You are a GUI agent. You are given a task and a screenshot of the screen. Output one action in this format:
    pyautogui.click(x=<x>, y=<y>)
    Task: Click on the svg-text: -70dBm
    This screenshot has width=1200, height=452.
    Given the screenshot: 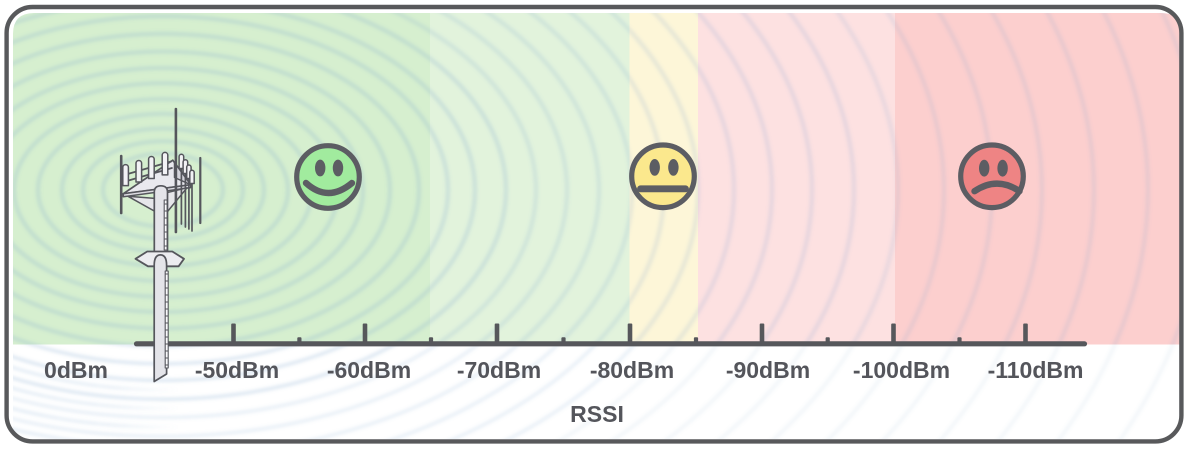 What is the action you would take?
    pyautogui.click(x=499, y=370)
    